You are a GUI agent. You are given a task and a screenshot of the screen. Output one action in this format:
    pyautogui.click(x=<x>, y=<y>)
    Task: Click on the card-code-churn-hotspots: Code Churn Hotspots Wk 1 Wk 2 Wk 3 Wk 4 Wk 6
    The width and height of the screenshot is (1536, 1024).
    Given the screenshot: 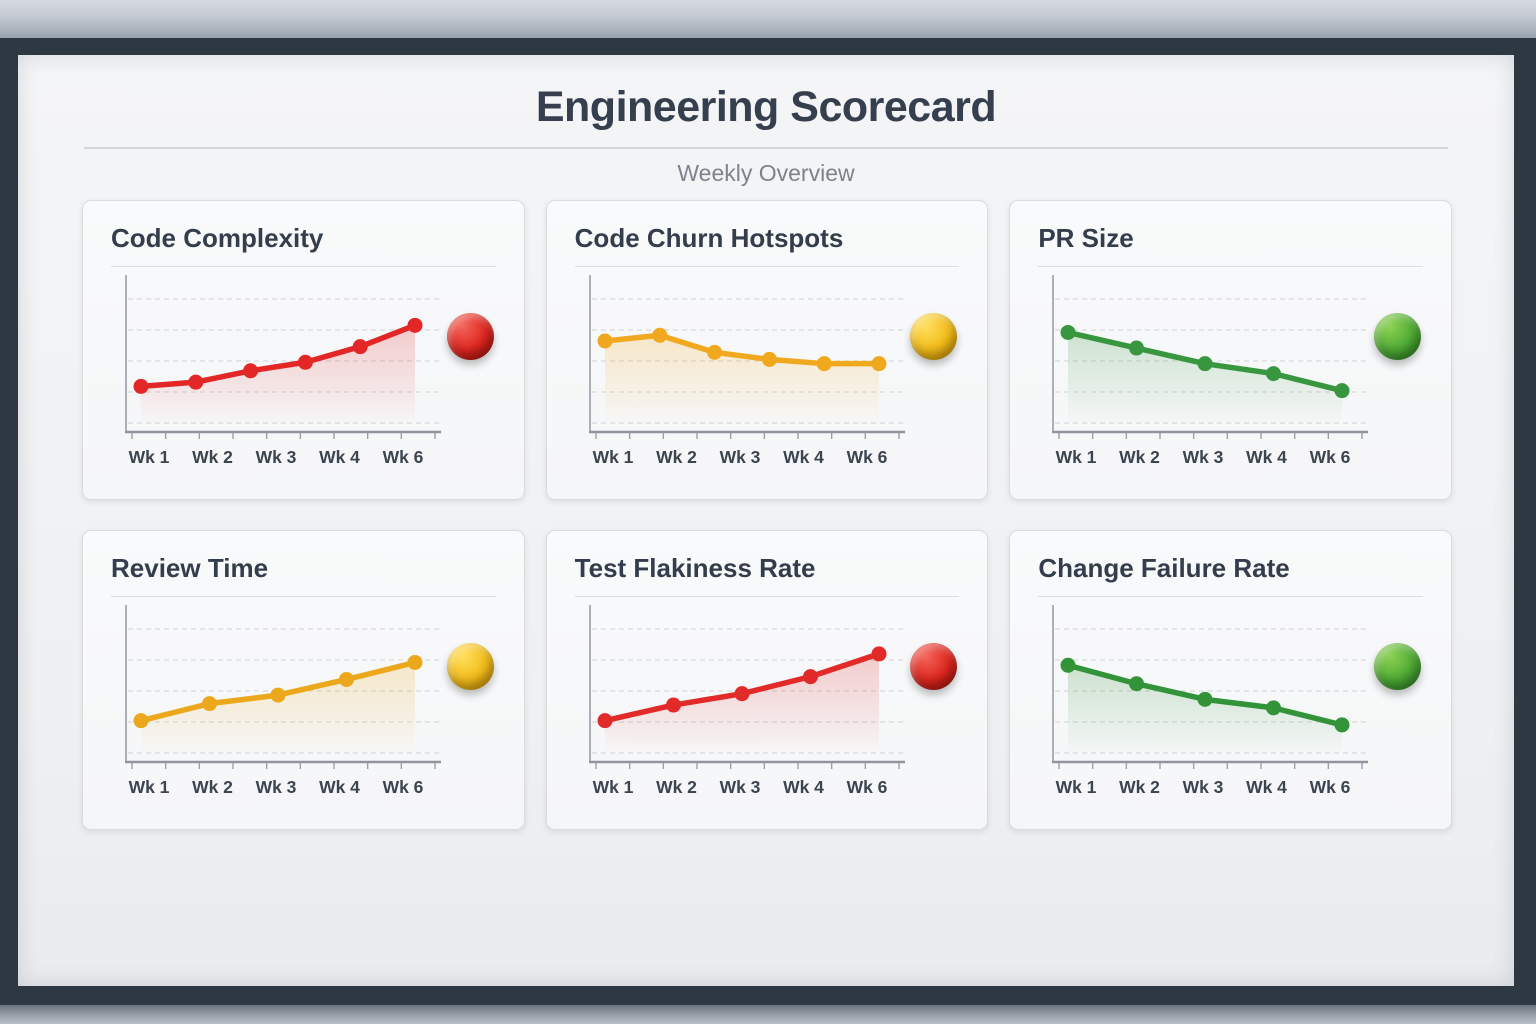 What is the action you would take?
    pyautogui.click(x=767, y=350)
    